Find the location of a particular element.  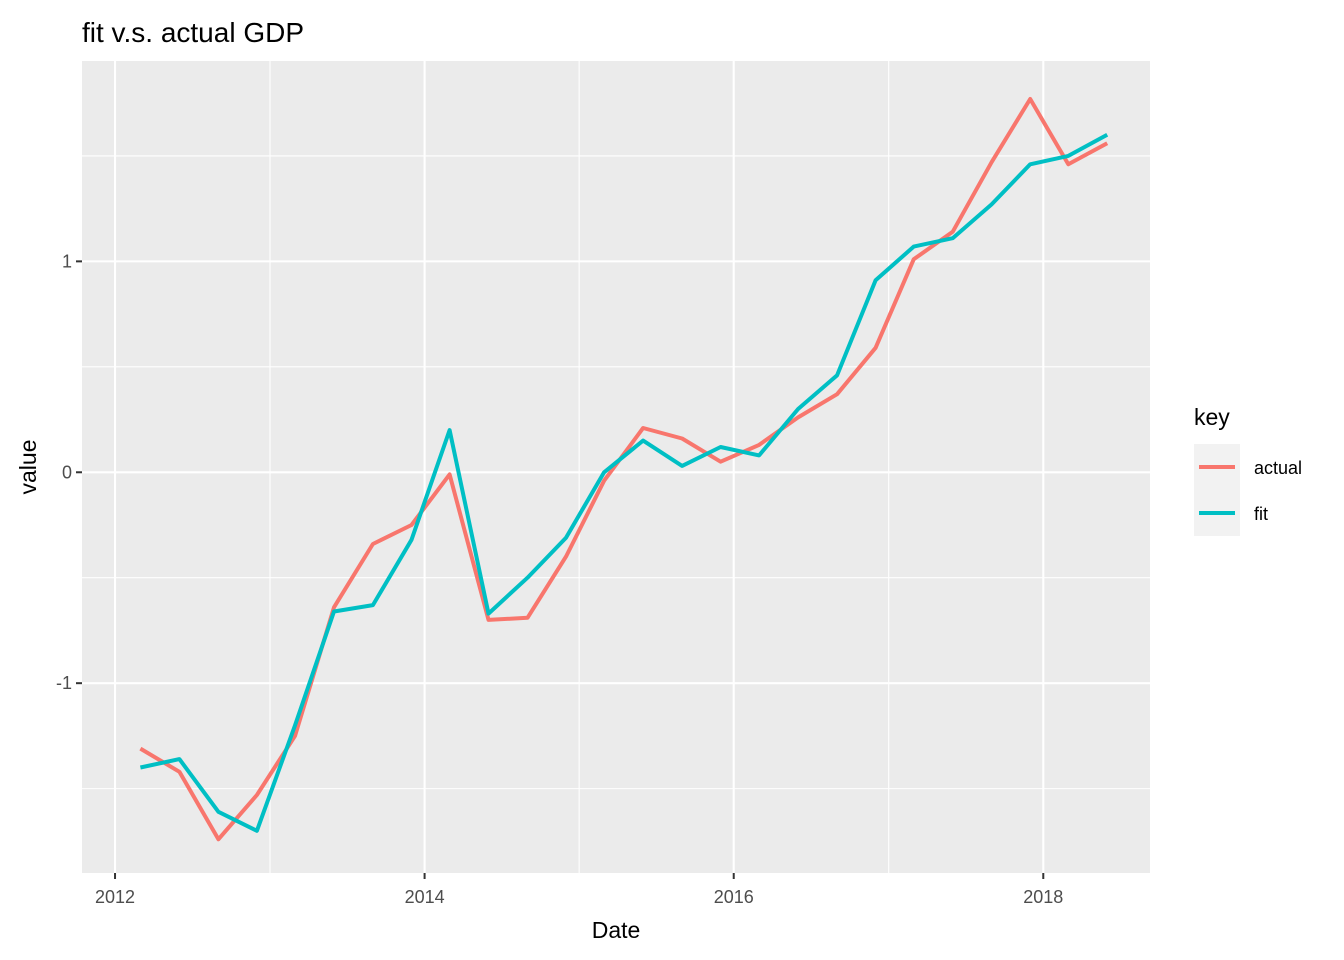

y-axis-title: value is located at coordinates (28, 467).